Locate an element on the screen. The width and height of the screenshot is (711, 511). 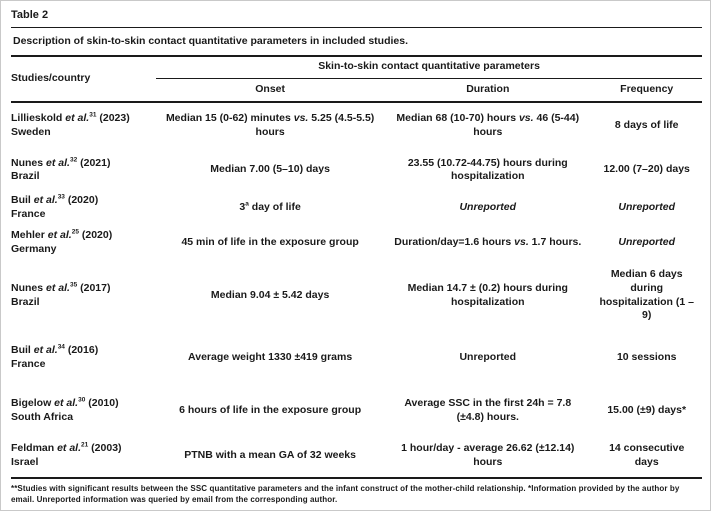
study-citation: Lillieskold et al.31 (2023) is located at coordinates (70, 118).